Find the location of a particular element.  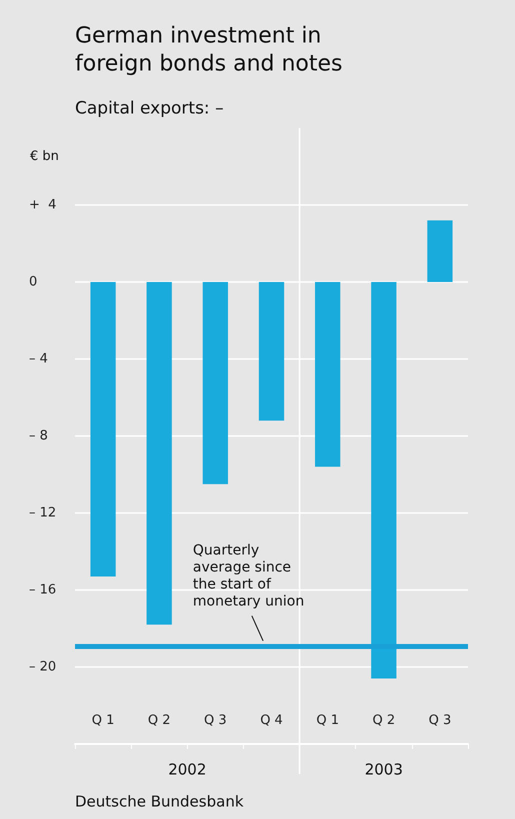

chart-subtitle: Capital exports: – is located at coordinates (149, 108).